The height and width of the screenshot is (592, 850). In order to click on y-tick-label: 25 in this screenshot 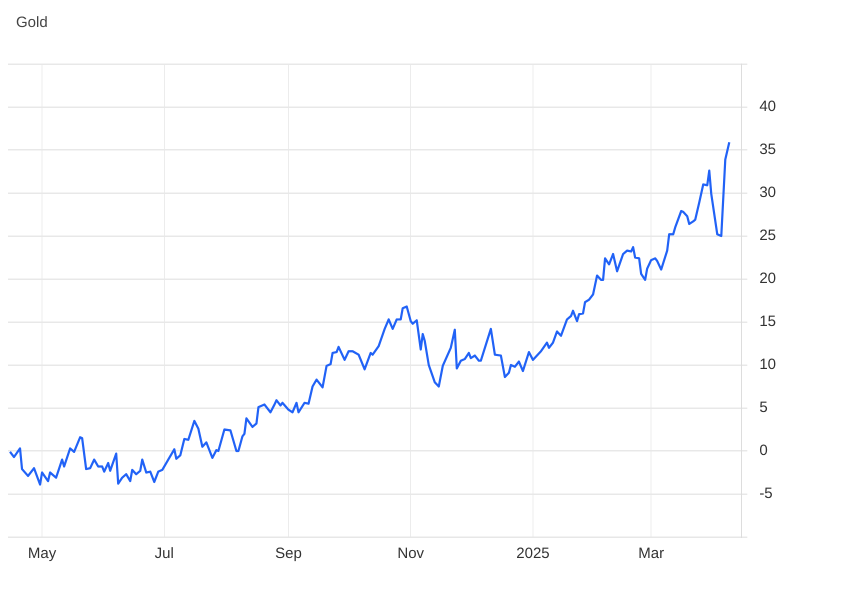, I will do `click(767, 235)`.